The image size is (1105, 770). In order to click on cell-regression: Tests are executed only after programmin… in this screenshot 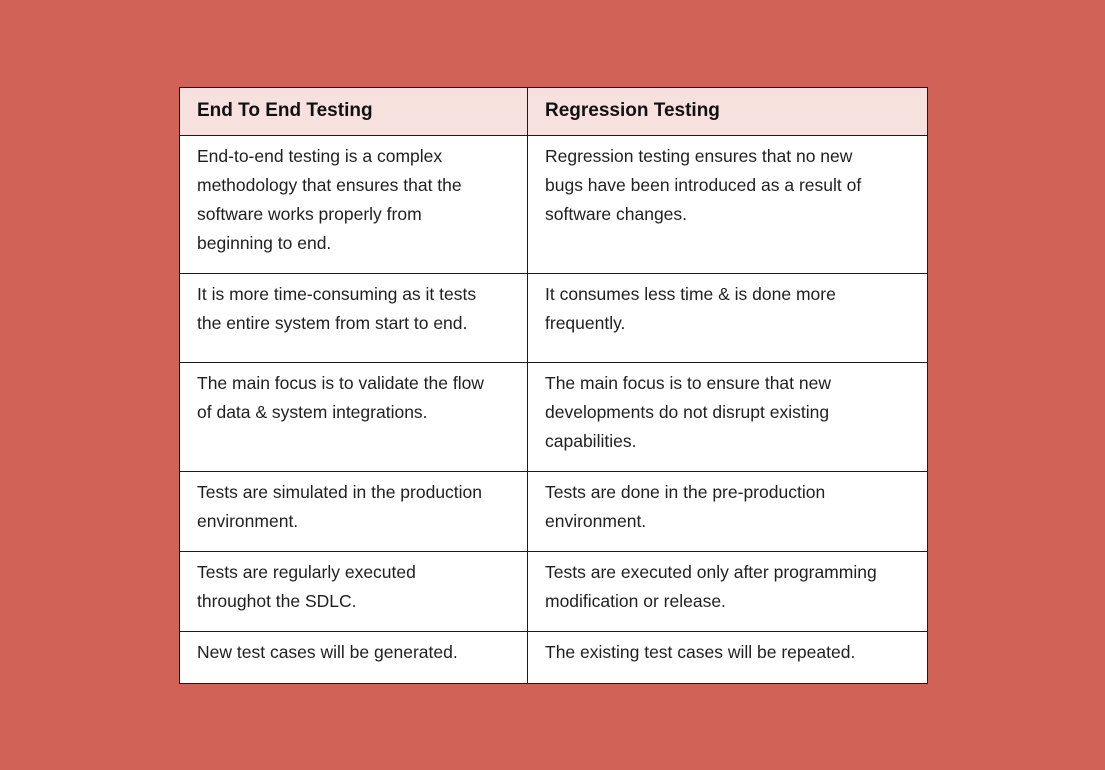, I will do `click(727, 591)`.